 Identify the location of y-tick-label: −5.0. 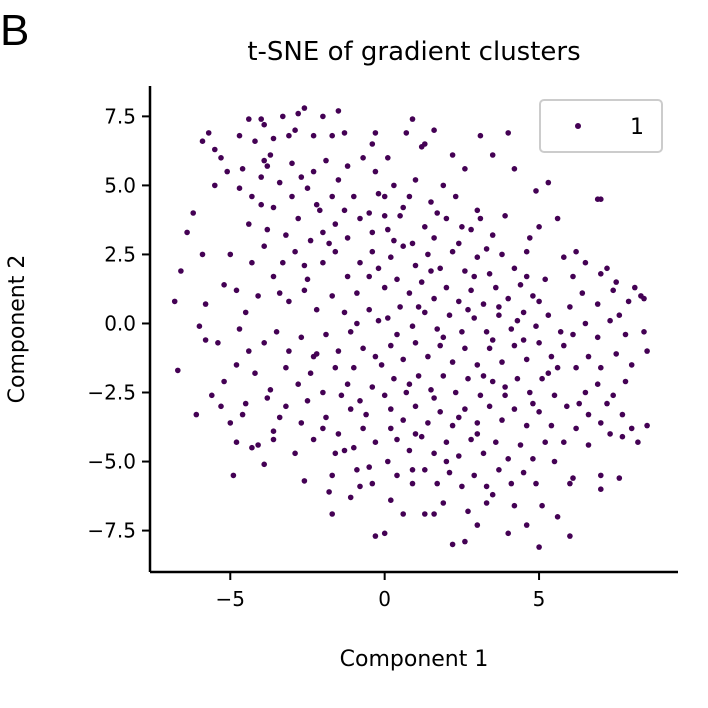
(111, 462).